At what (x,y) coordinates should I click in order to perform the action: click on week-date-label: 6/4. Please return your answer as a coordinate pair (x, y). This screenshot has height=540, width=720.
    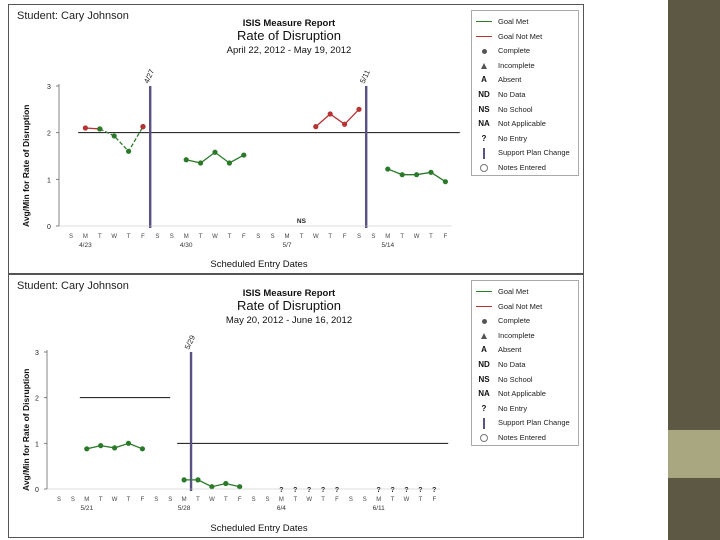
    Looking at the image, I should click on (281, 508).